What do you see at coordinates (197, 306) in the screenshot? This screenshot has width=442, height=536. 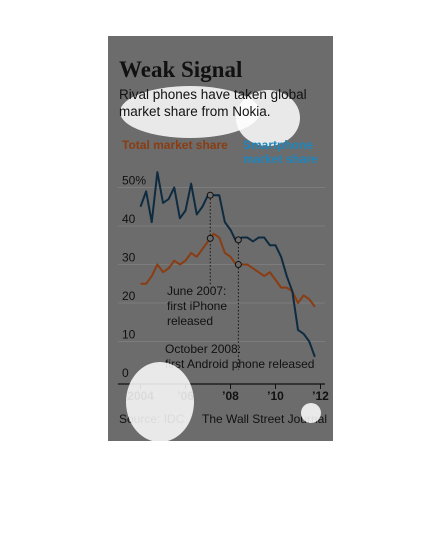 I see `annotation-text: first iPhone` at bounding box center [197, 306].